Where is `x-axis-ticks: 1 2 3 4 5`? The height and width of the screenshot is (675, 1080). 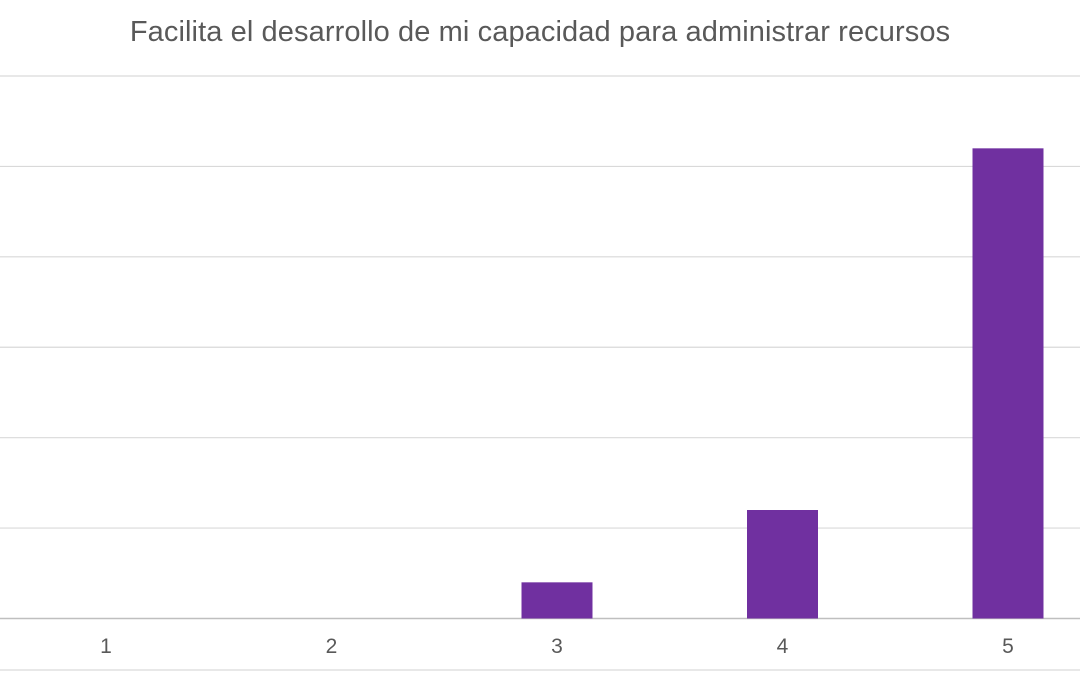 x-axis-ticks: 1 2 3 4 5 is located at coordinates (557, 646).